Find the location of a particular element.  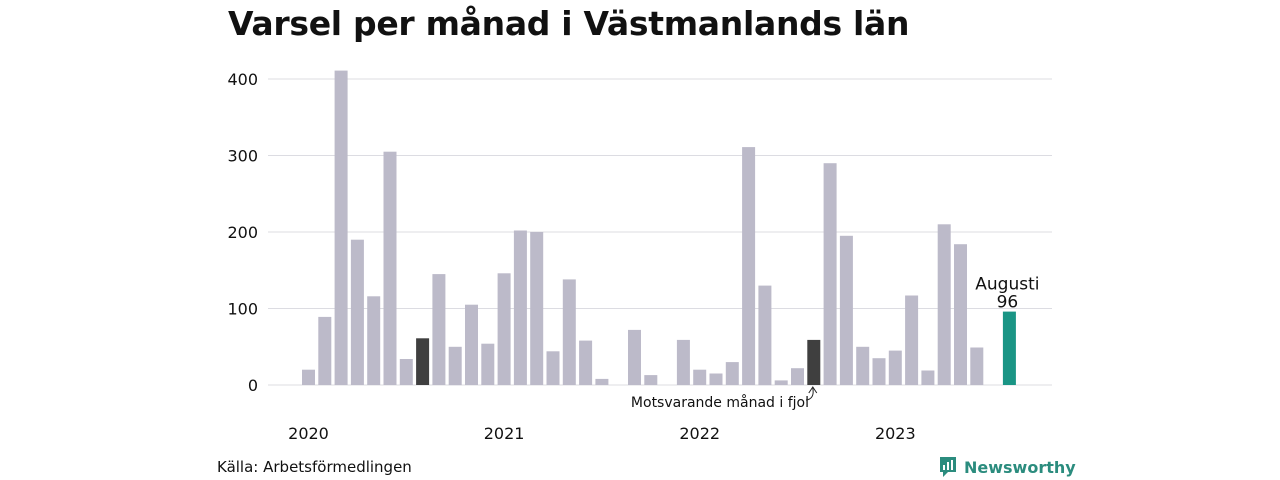

brand-logo: Newsworthy is located at coordinates (1007, 467).